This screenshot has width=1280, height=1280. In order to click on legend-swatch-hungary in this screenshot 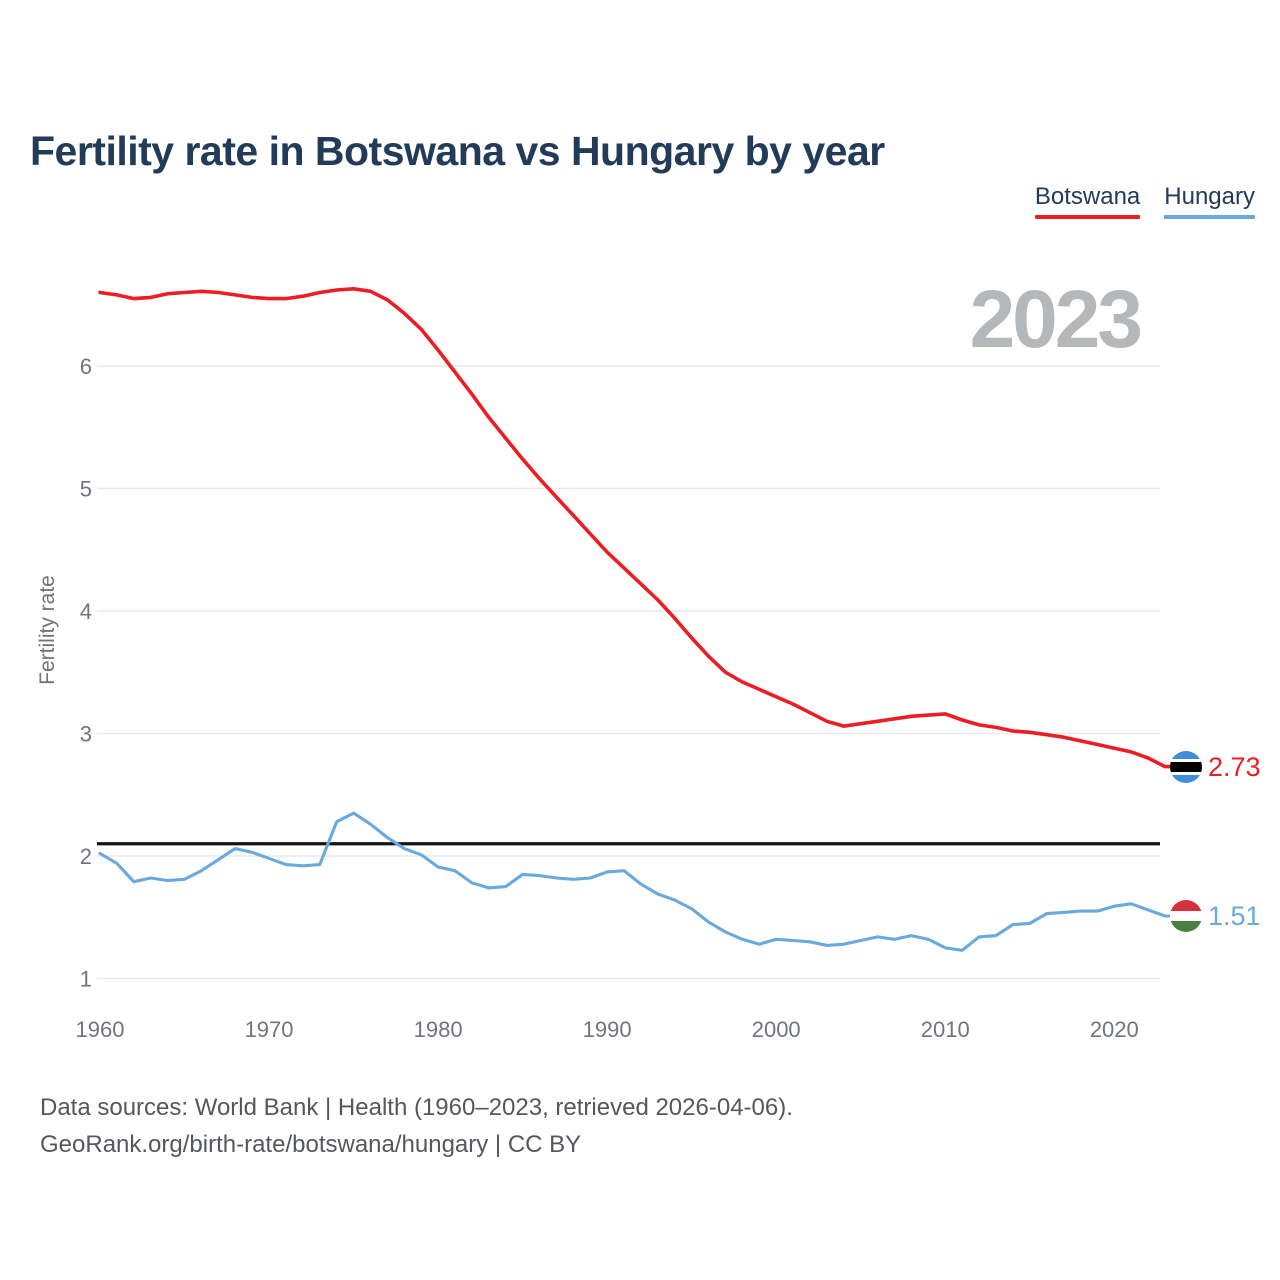, I will do `click(1209, 217)`.